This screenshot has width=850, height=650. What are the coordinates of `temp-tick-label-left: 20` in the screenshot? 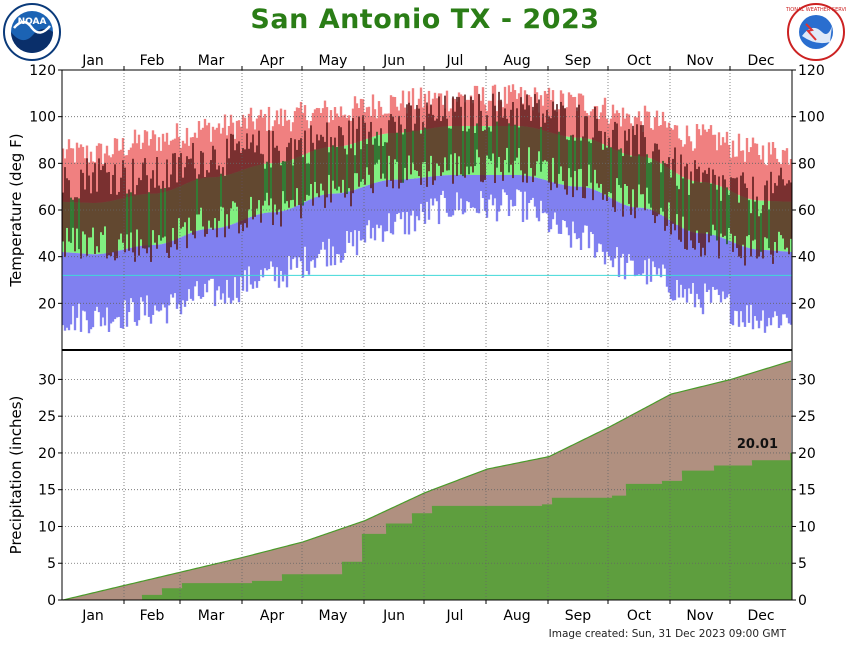 It's located at (47, 304).